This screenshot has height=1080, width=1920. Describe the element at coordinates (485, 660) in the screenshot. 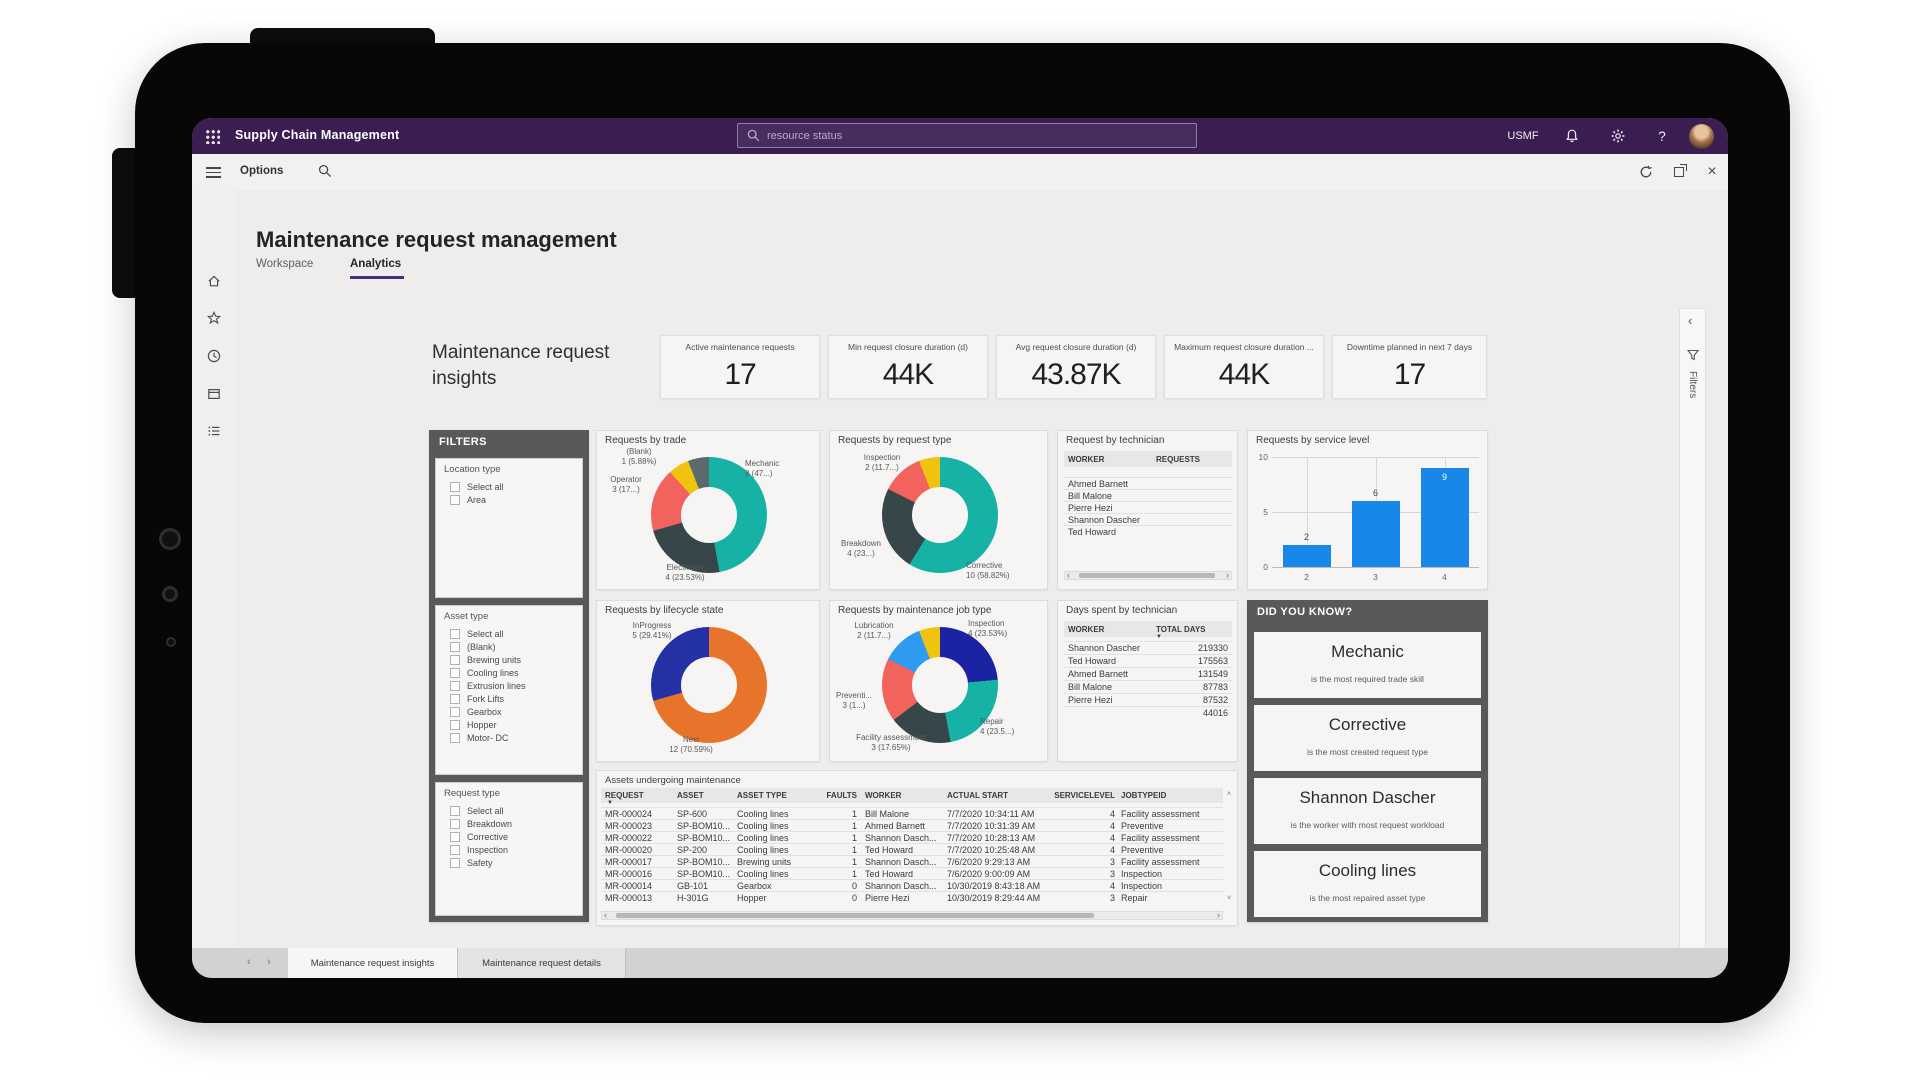

I see `filter-checkbox-row: Brewing units` at that location.